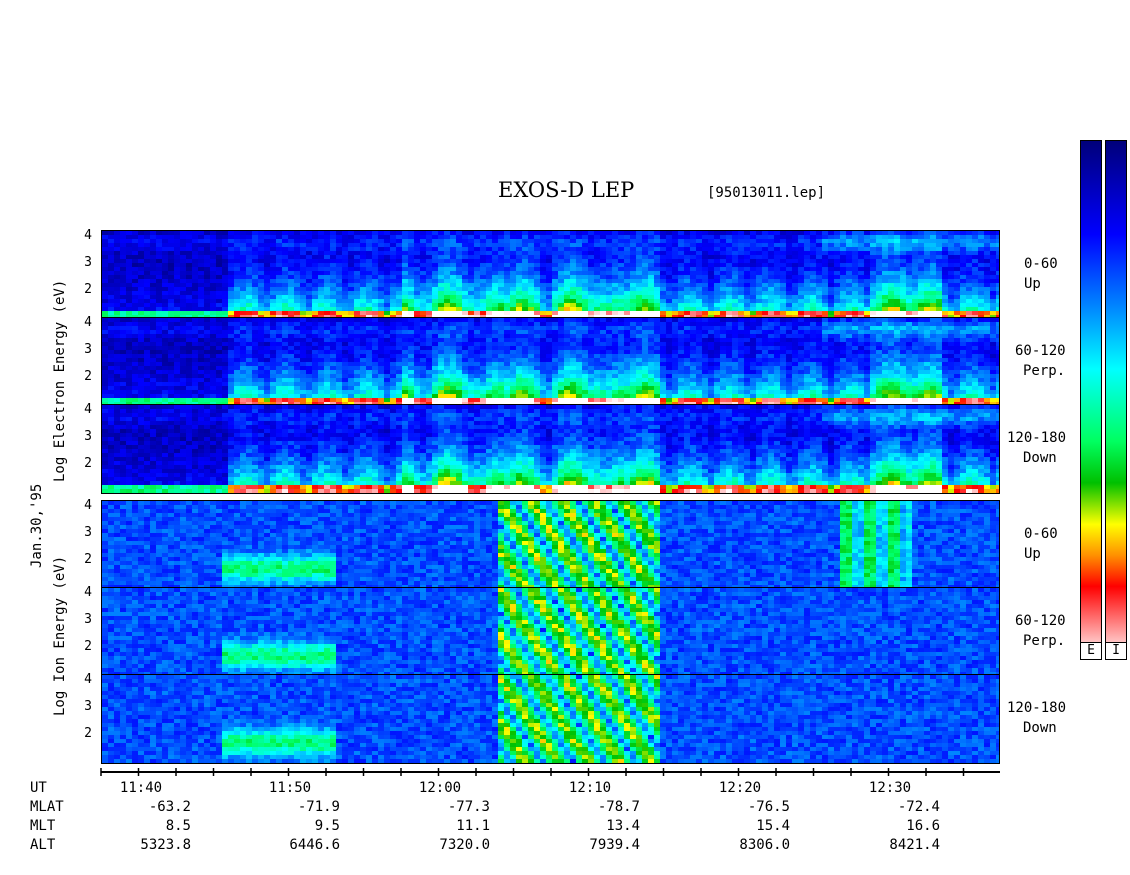  What do you see at coordinates (464, 845) in the screenshot?
I see `ephemeris-value: 7320.0` at bounding box center [464, 845].